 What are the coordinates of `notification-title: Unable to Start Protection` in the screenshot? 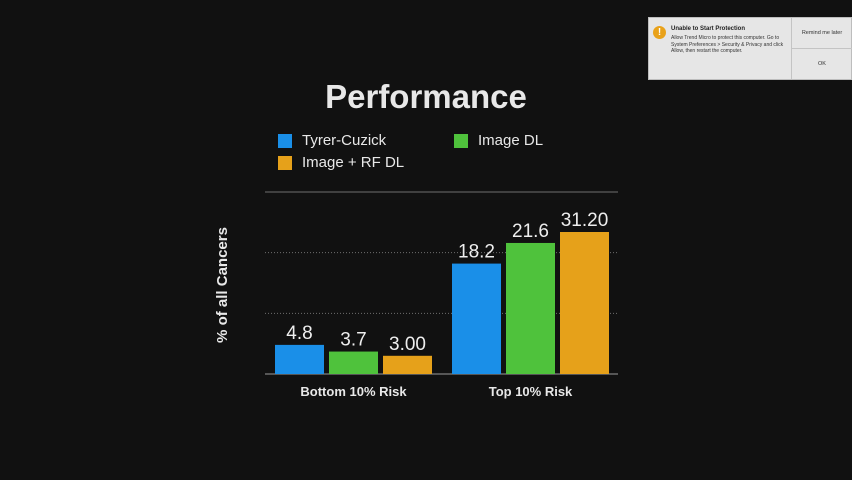 It's located at (708, 29).